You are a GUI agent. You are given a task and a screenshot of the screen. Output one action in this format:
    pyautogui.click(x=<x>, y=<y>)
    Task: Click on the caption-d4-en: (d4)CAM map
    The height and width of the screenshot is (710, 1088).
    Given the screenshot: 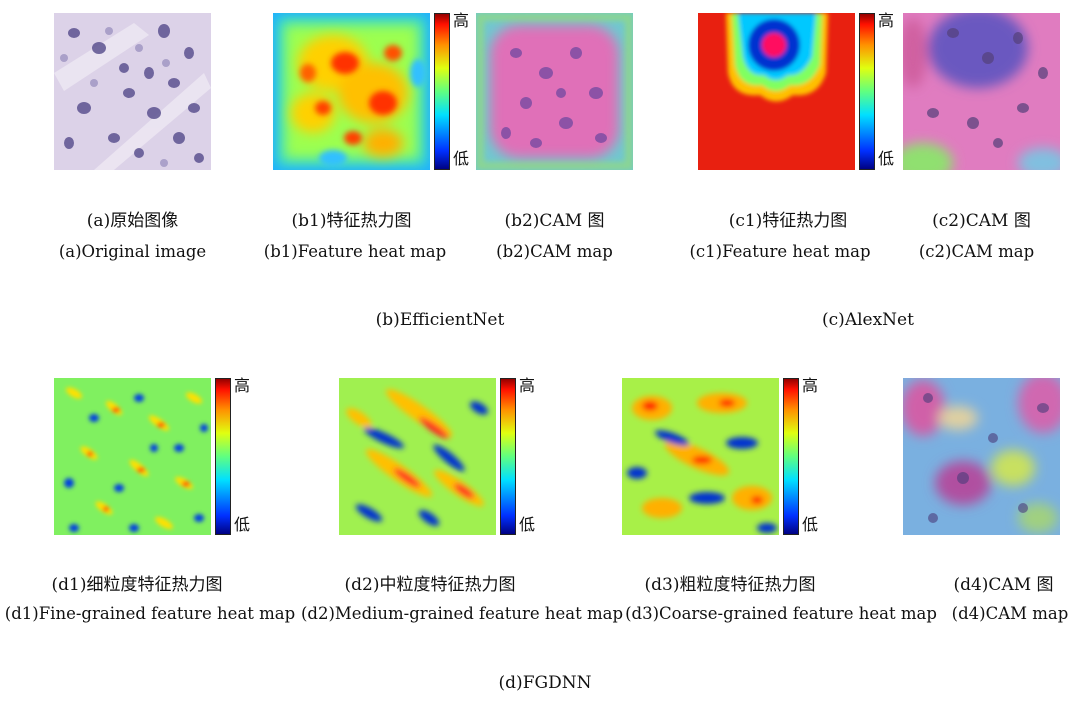 What is the action you would take?
    pyautogui.click(x=1010, y=613)
    